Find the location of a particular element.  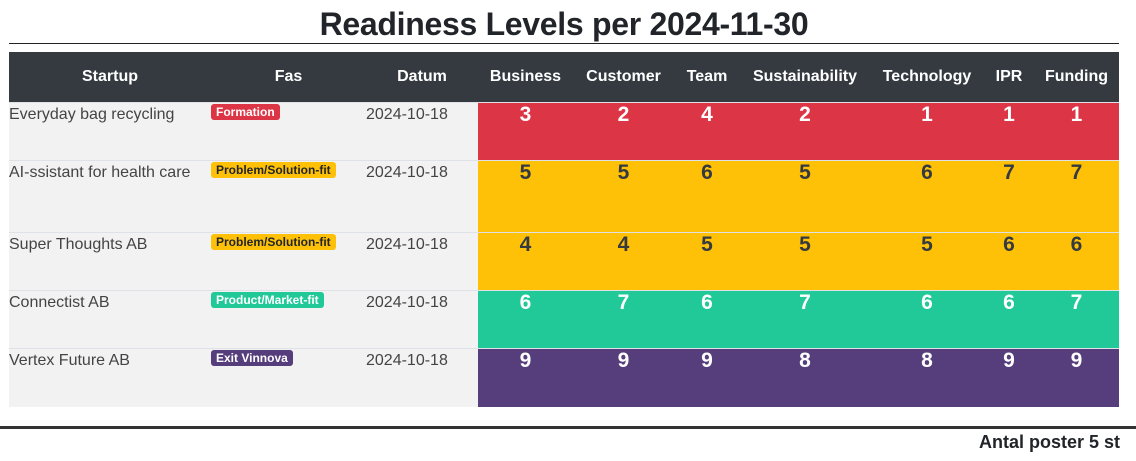

score-sustainability: 2 is located at coordinates (805, 131).